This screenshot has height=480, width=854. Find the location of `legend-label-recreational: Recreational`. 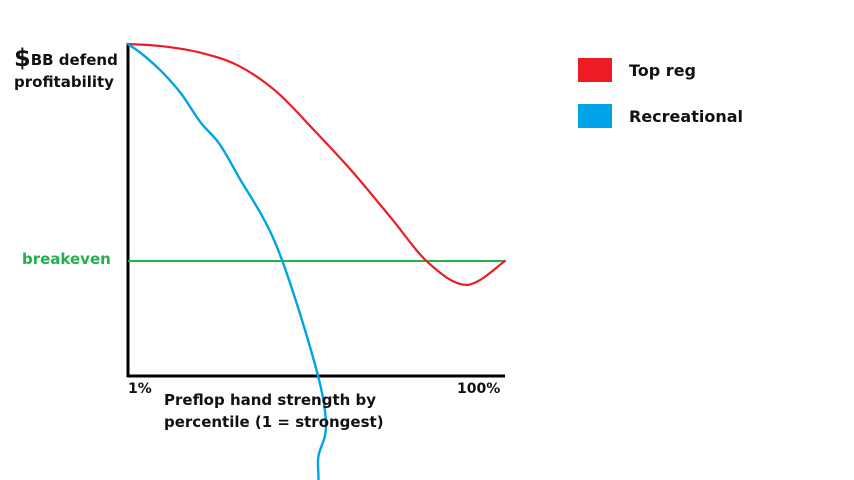

legend-label-recreational: Recreational is located at coordinates (686, 116).